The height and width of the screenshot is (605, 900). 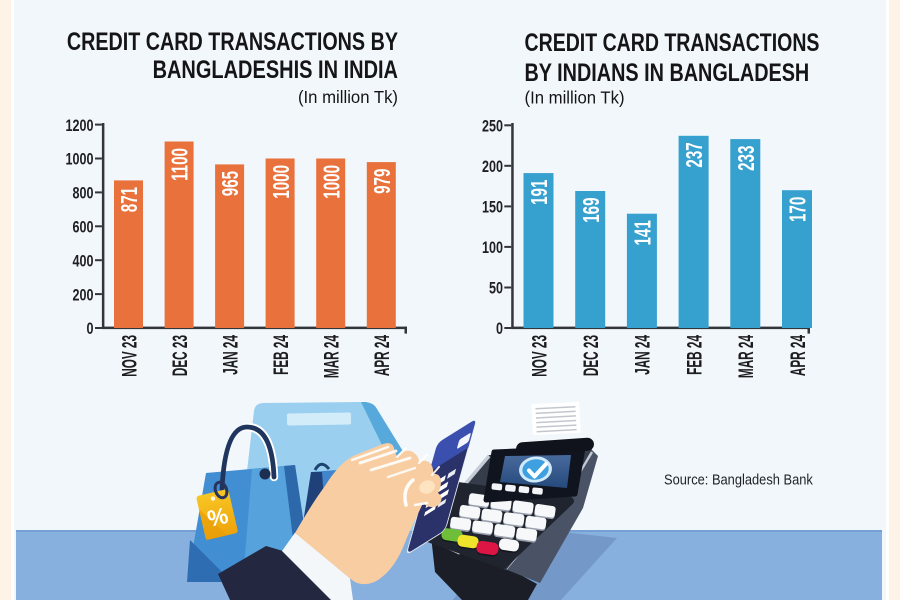 What do you see at coordinates (383, 180) in the screenshot?
I see `svg-text: 979` at bounding box center [383, 180].